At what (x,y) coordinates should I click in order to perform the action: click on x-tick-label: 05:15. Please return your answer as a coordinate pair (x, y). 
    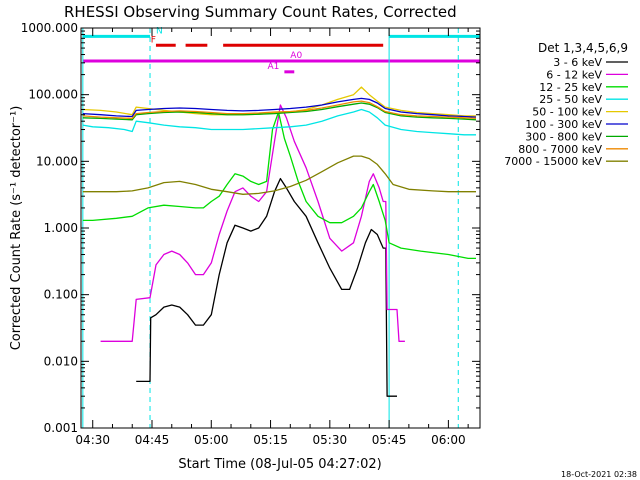
    Looking at the image, I should click on (270, 440).